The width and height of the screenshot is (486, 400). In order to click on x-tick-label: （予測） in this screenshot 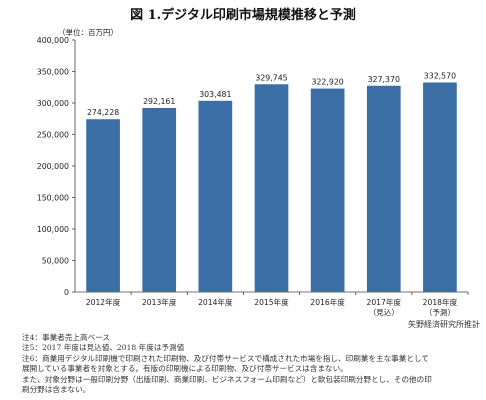, I will do `click(440, 312)`.